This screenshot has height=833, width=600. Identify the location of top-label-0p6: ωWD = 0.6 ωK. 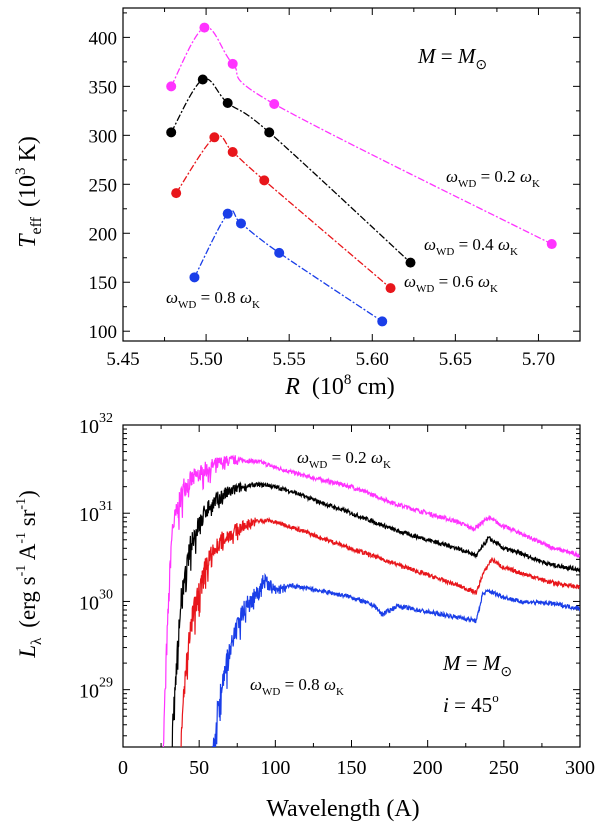
(451, 283).